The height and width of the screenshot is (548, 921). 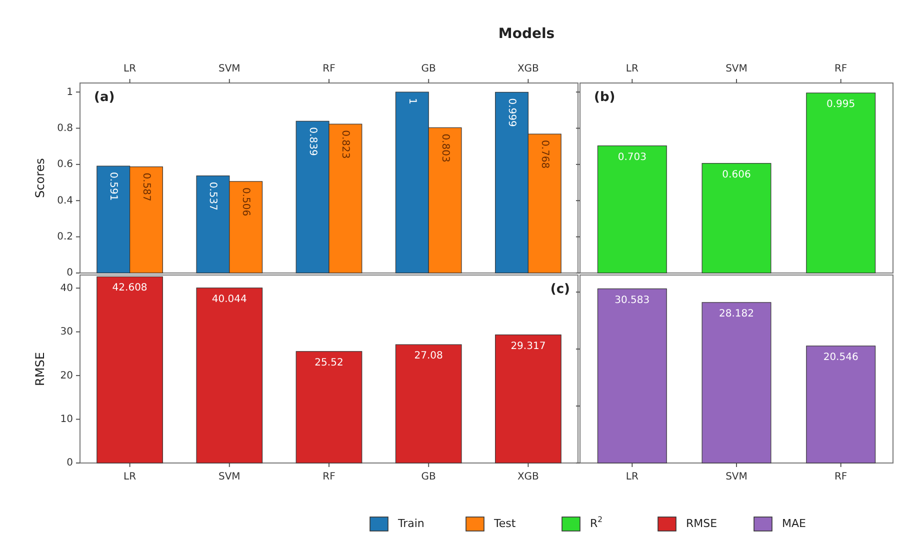 What do you see at coordinates (65, 164) in the screenshot?
I see `y-tick-label: 0.6` at bounding box center [65, 164].